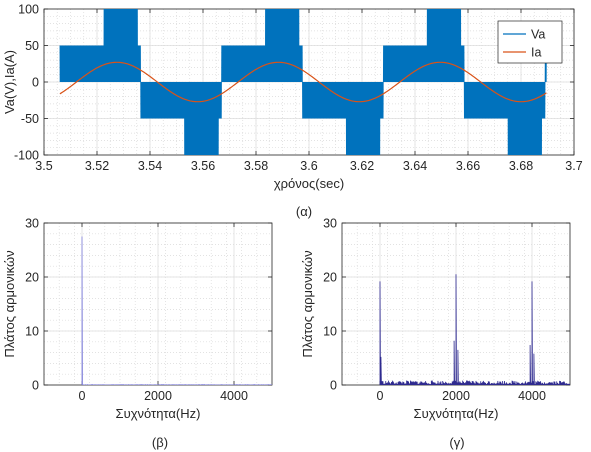 The height and width of the screenshot is (452, 591). Describe the element at coordinates (28, 10) in the screenshot. I see `y-tick-label: 100` at that location.